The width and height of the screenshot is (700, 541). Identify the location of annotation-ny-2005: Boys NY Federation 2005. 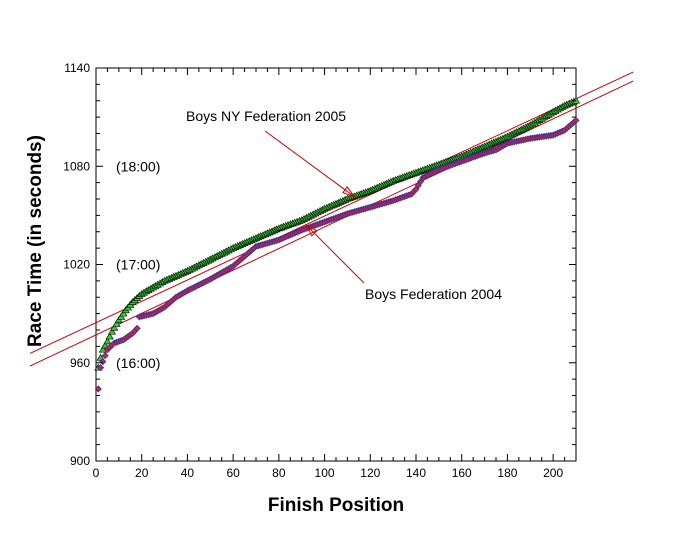
(266, 116).